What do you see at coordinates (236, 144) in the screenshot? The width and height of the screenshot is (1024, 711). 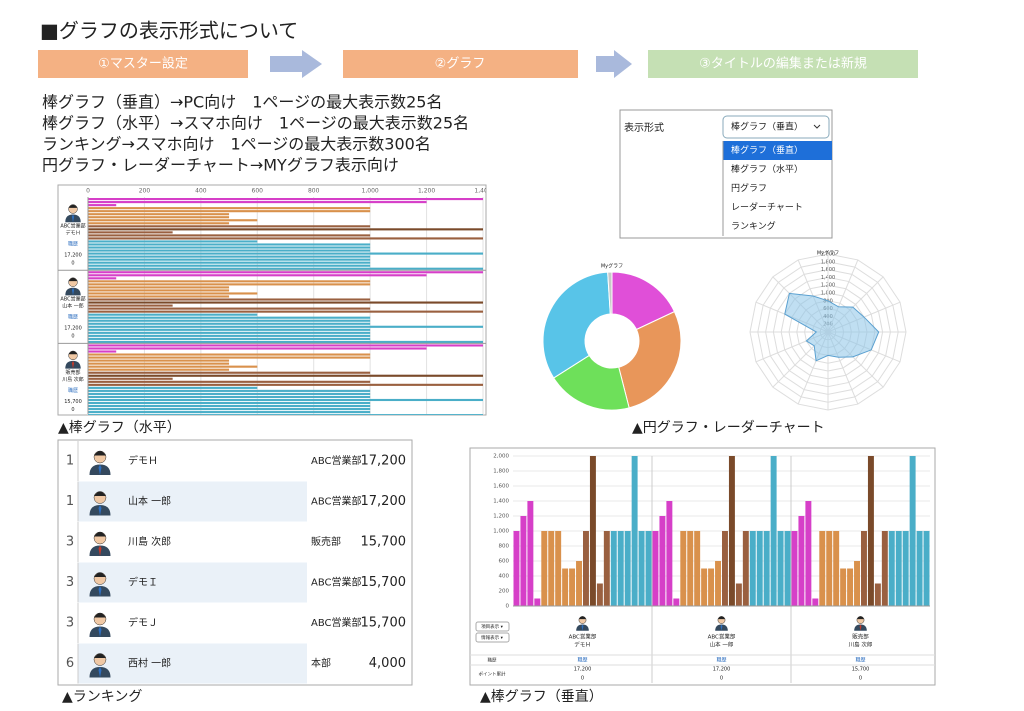 I see `note: ランキング→スマホ向け 1ページの最大表示数300名` at bounding box center [236, 144].